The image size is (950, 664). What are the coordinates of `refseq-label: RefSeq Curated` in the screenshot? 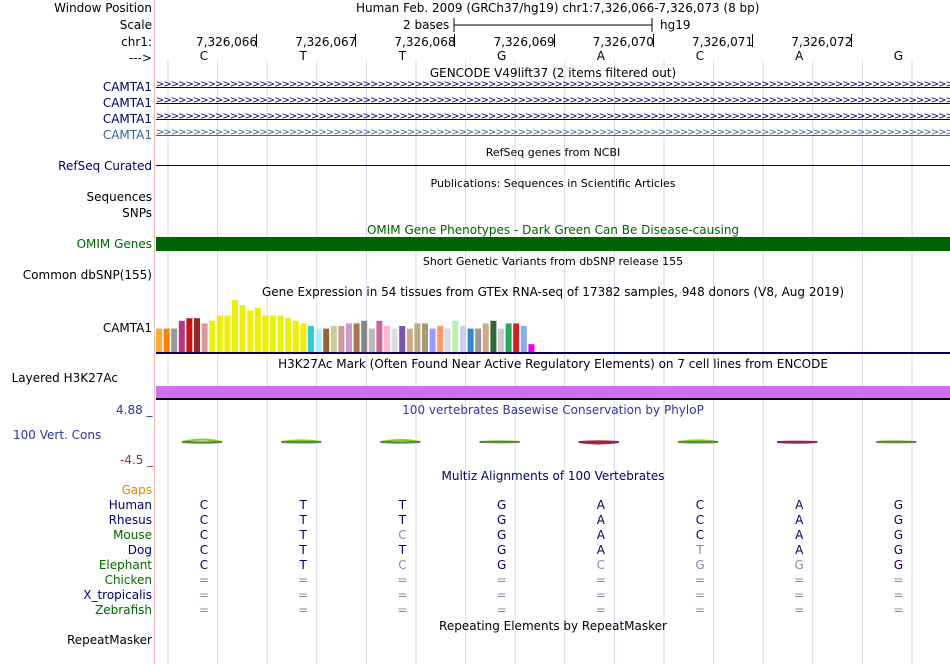 It's located at (105, 166).